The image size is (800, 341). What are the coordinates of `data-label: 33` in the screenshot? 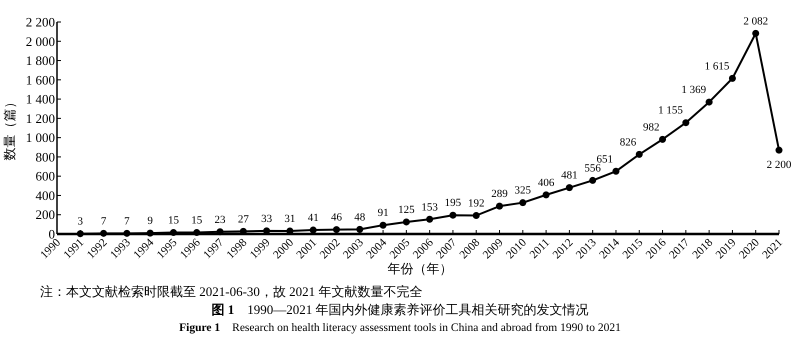 It's located at (267, 218).